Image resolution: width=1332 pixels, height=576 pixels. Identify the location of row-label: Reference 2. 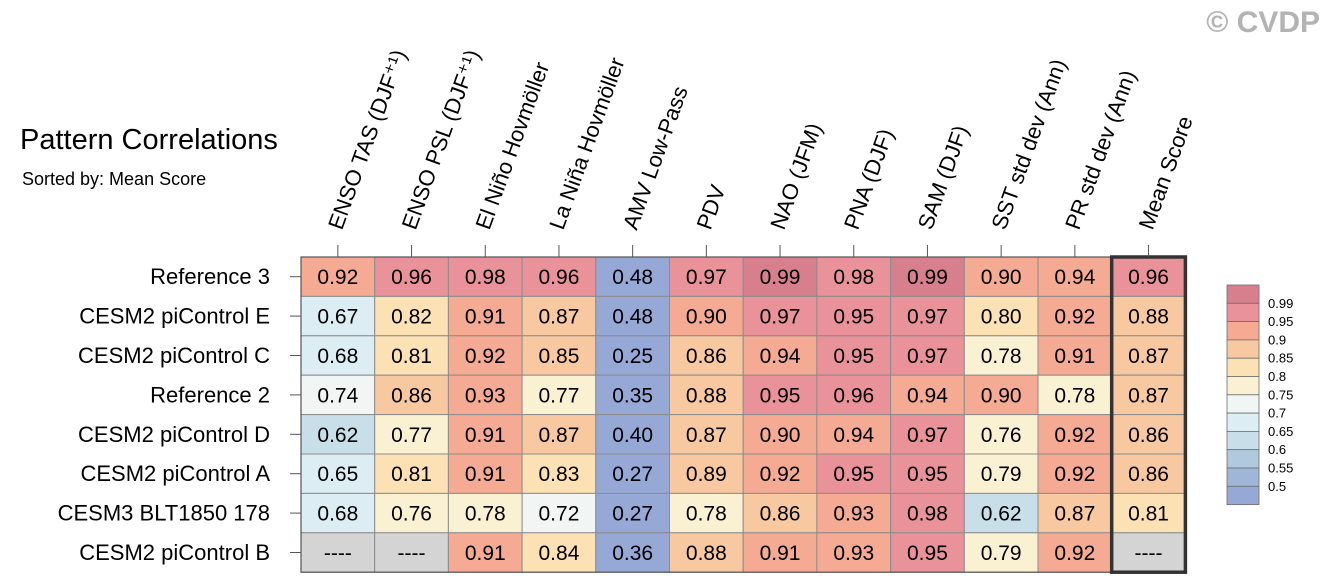
(210, 394).